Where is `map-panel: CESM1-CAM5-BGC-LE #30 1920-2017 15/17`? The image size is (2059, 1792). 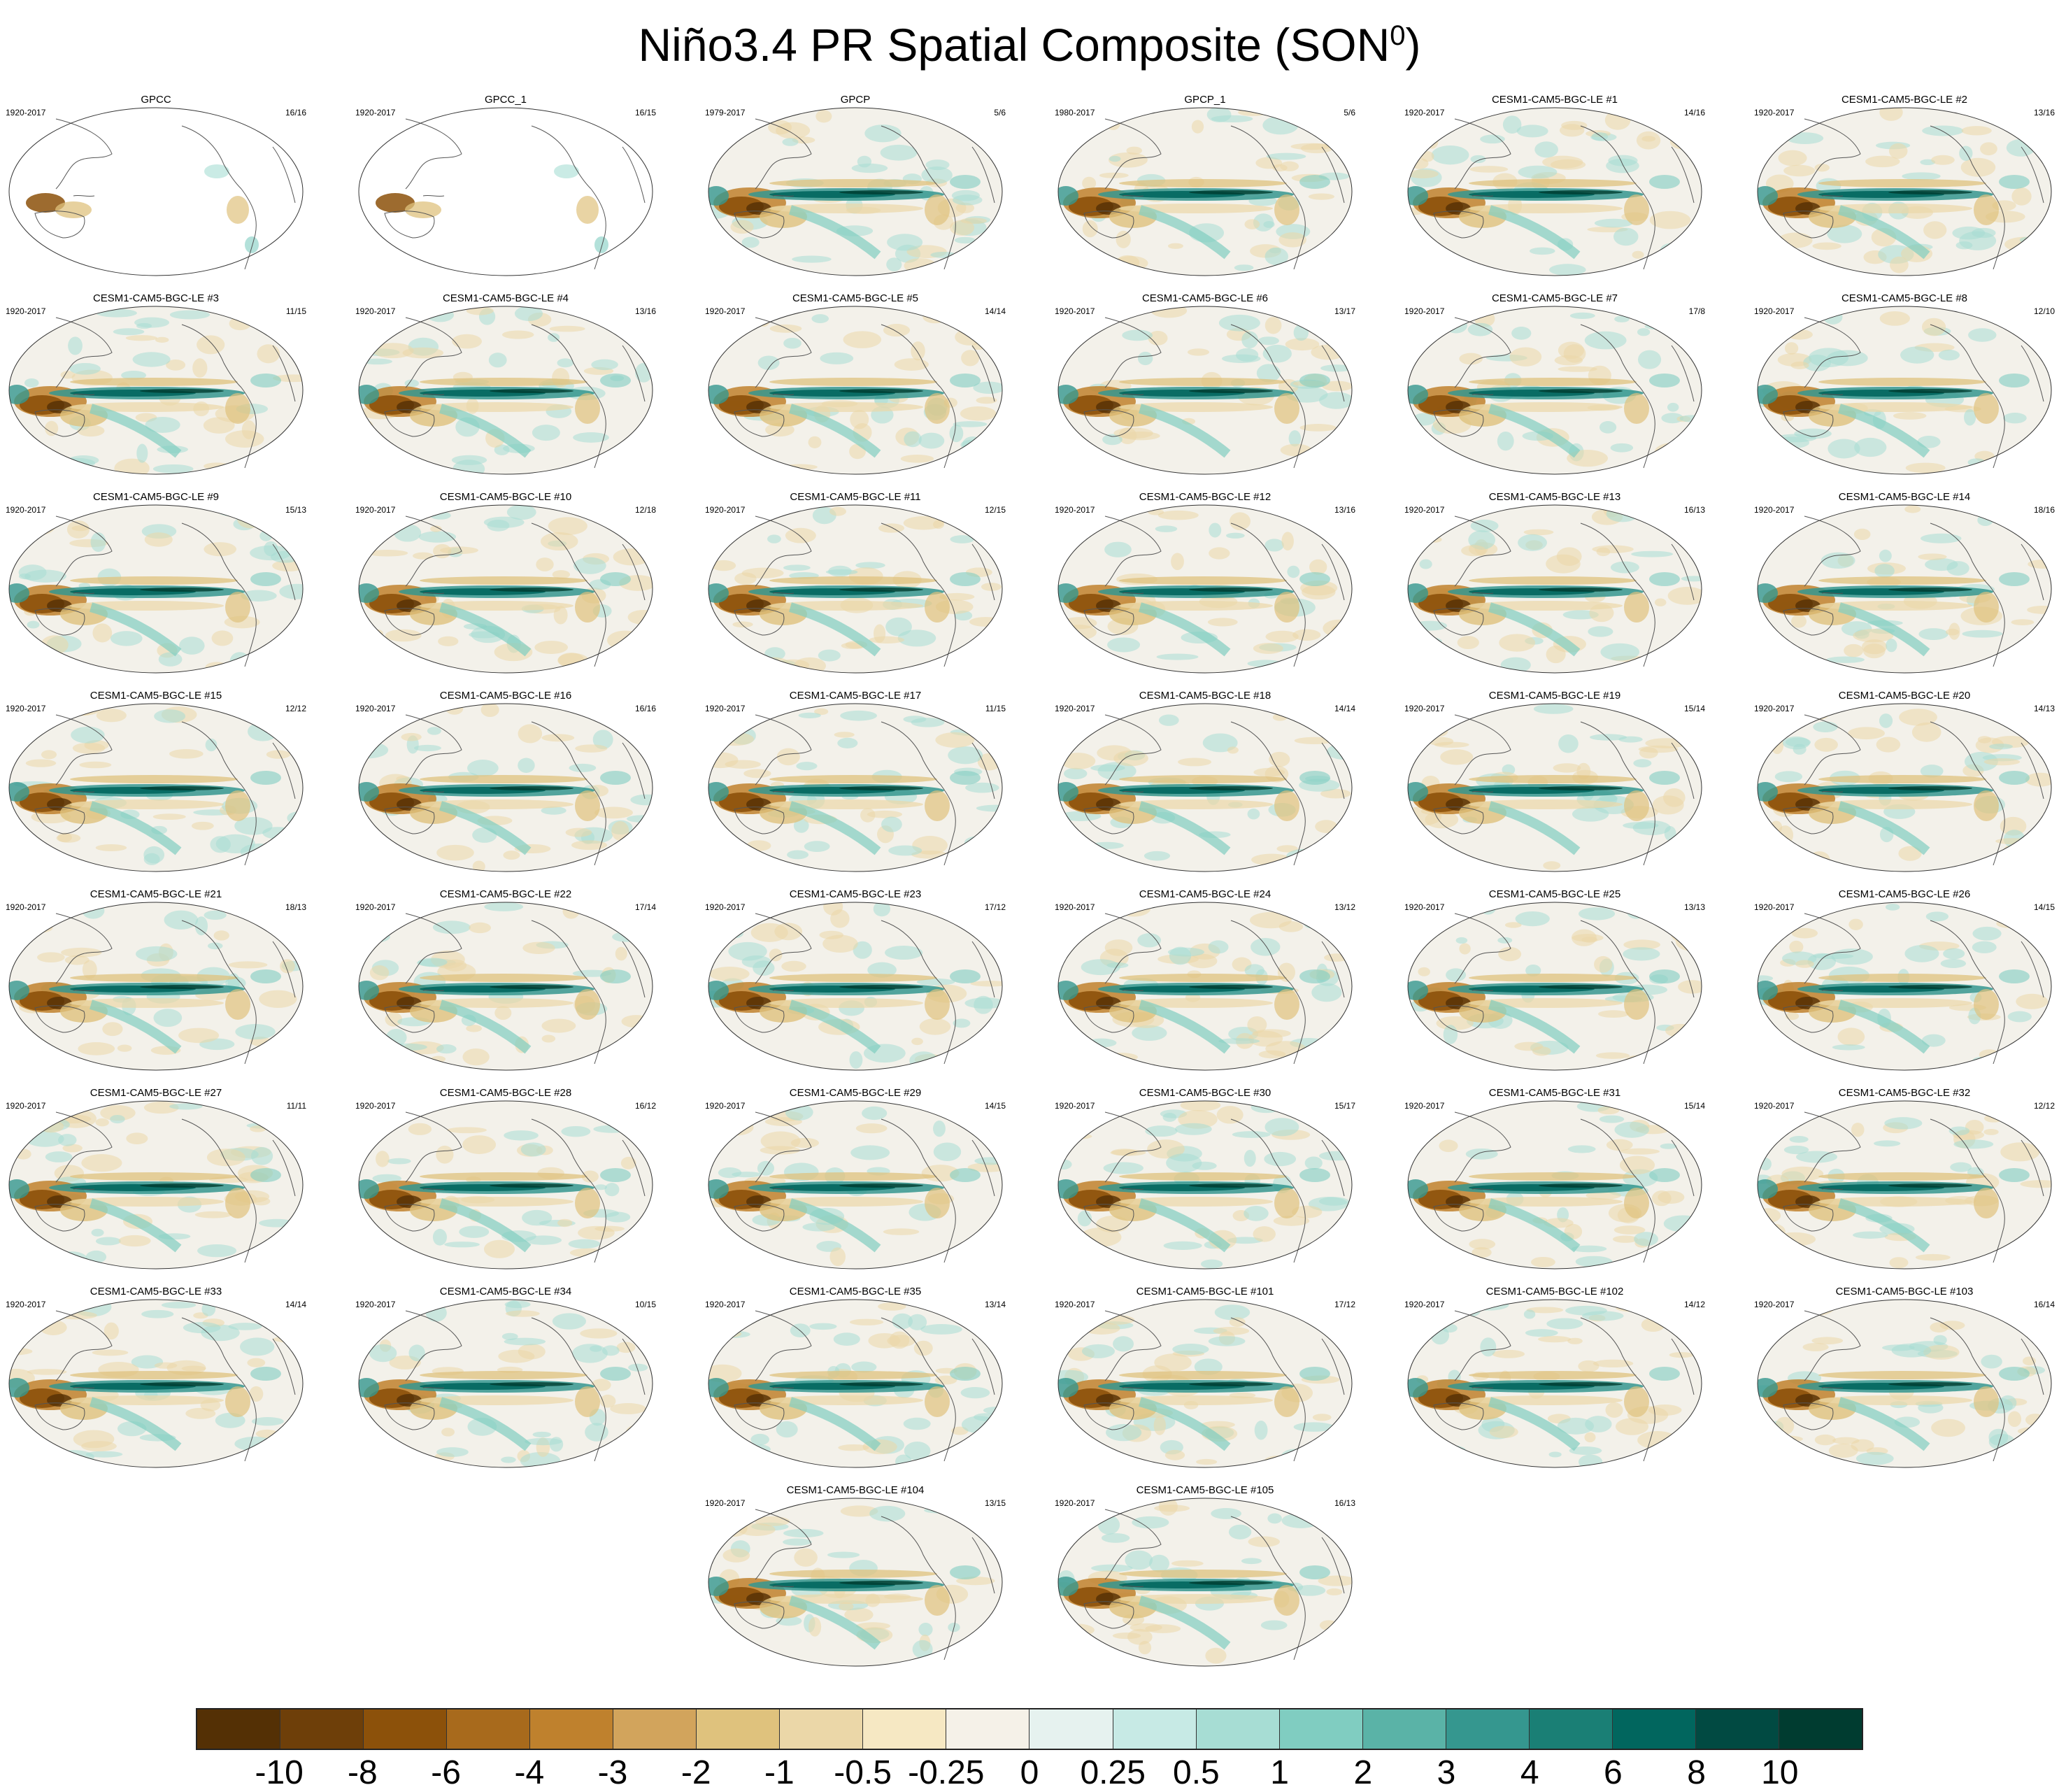 map-panel: CESM1-CAM5-BGC-LE #30 1920-2017 15/17 is located at coordinates (1205, 1179).